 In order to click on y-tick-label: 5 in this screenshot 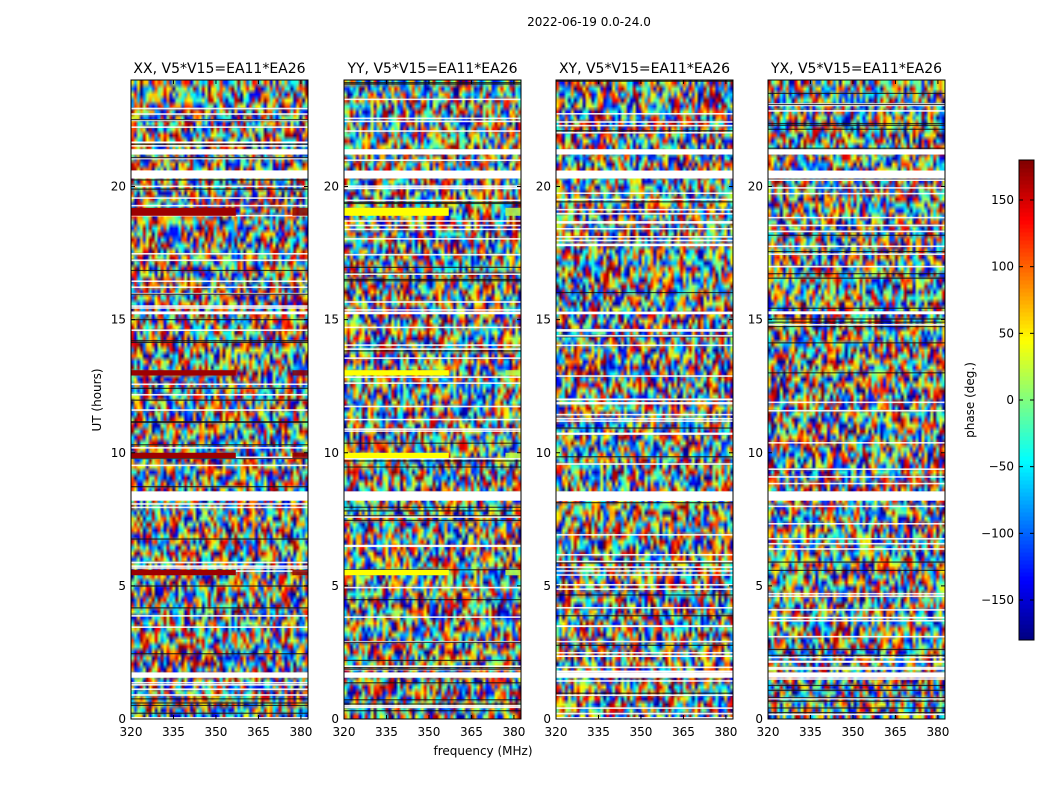, I will do `click(122, 586)`.